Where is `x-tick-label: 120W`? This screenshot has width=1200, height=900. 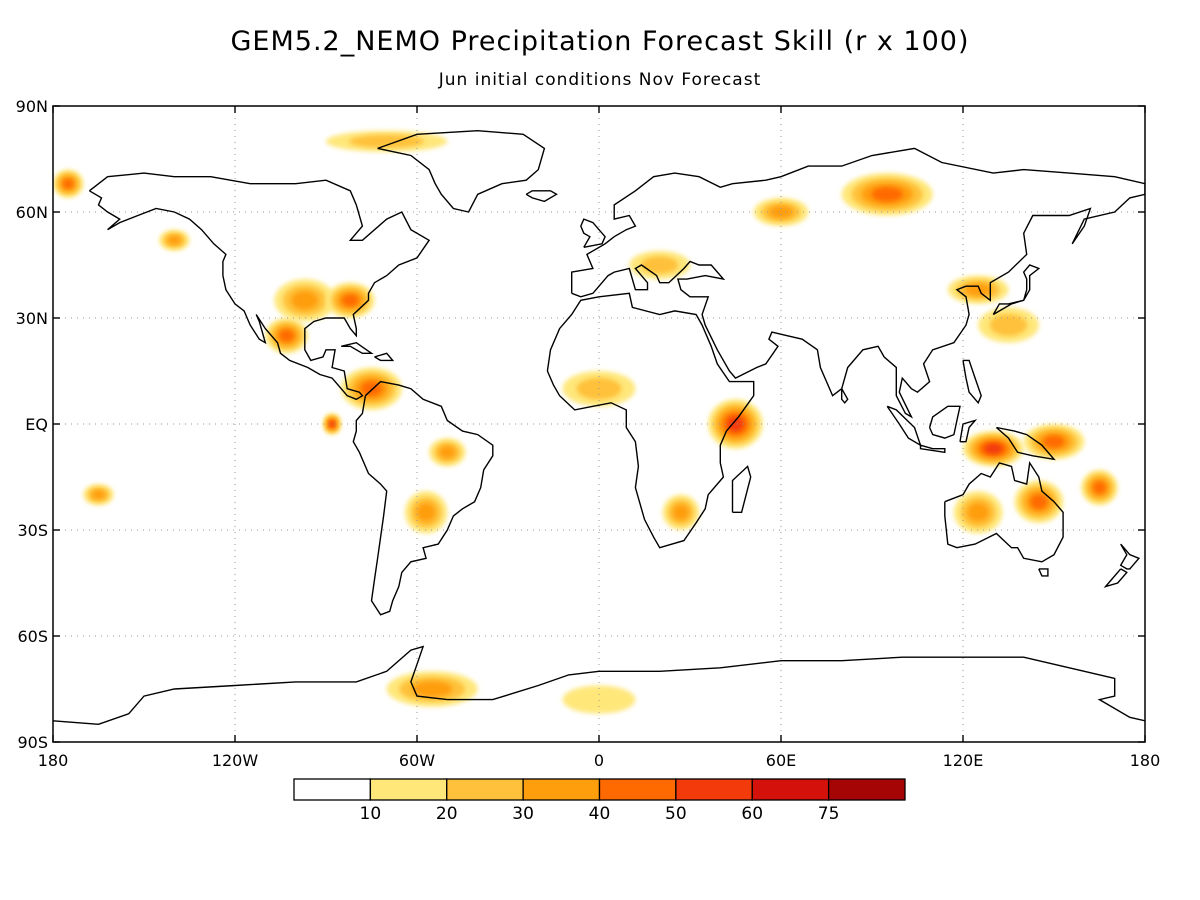 x-tick-label: 120W is located at coordinates (235, 760).